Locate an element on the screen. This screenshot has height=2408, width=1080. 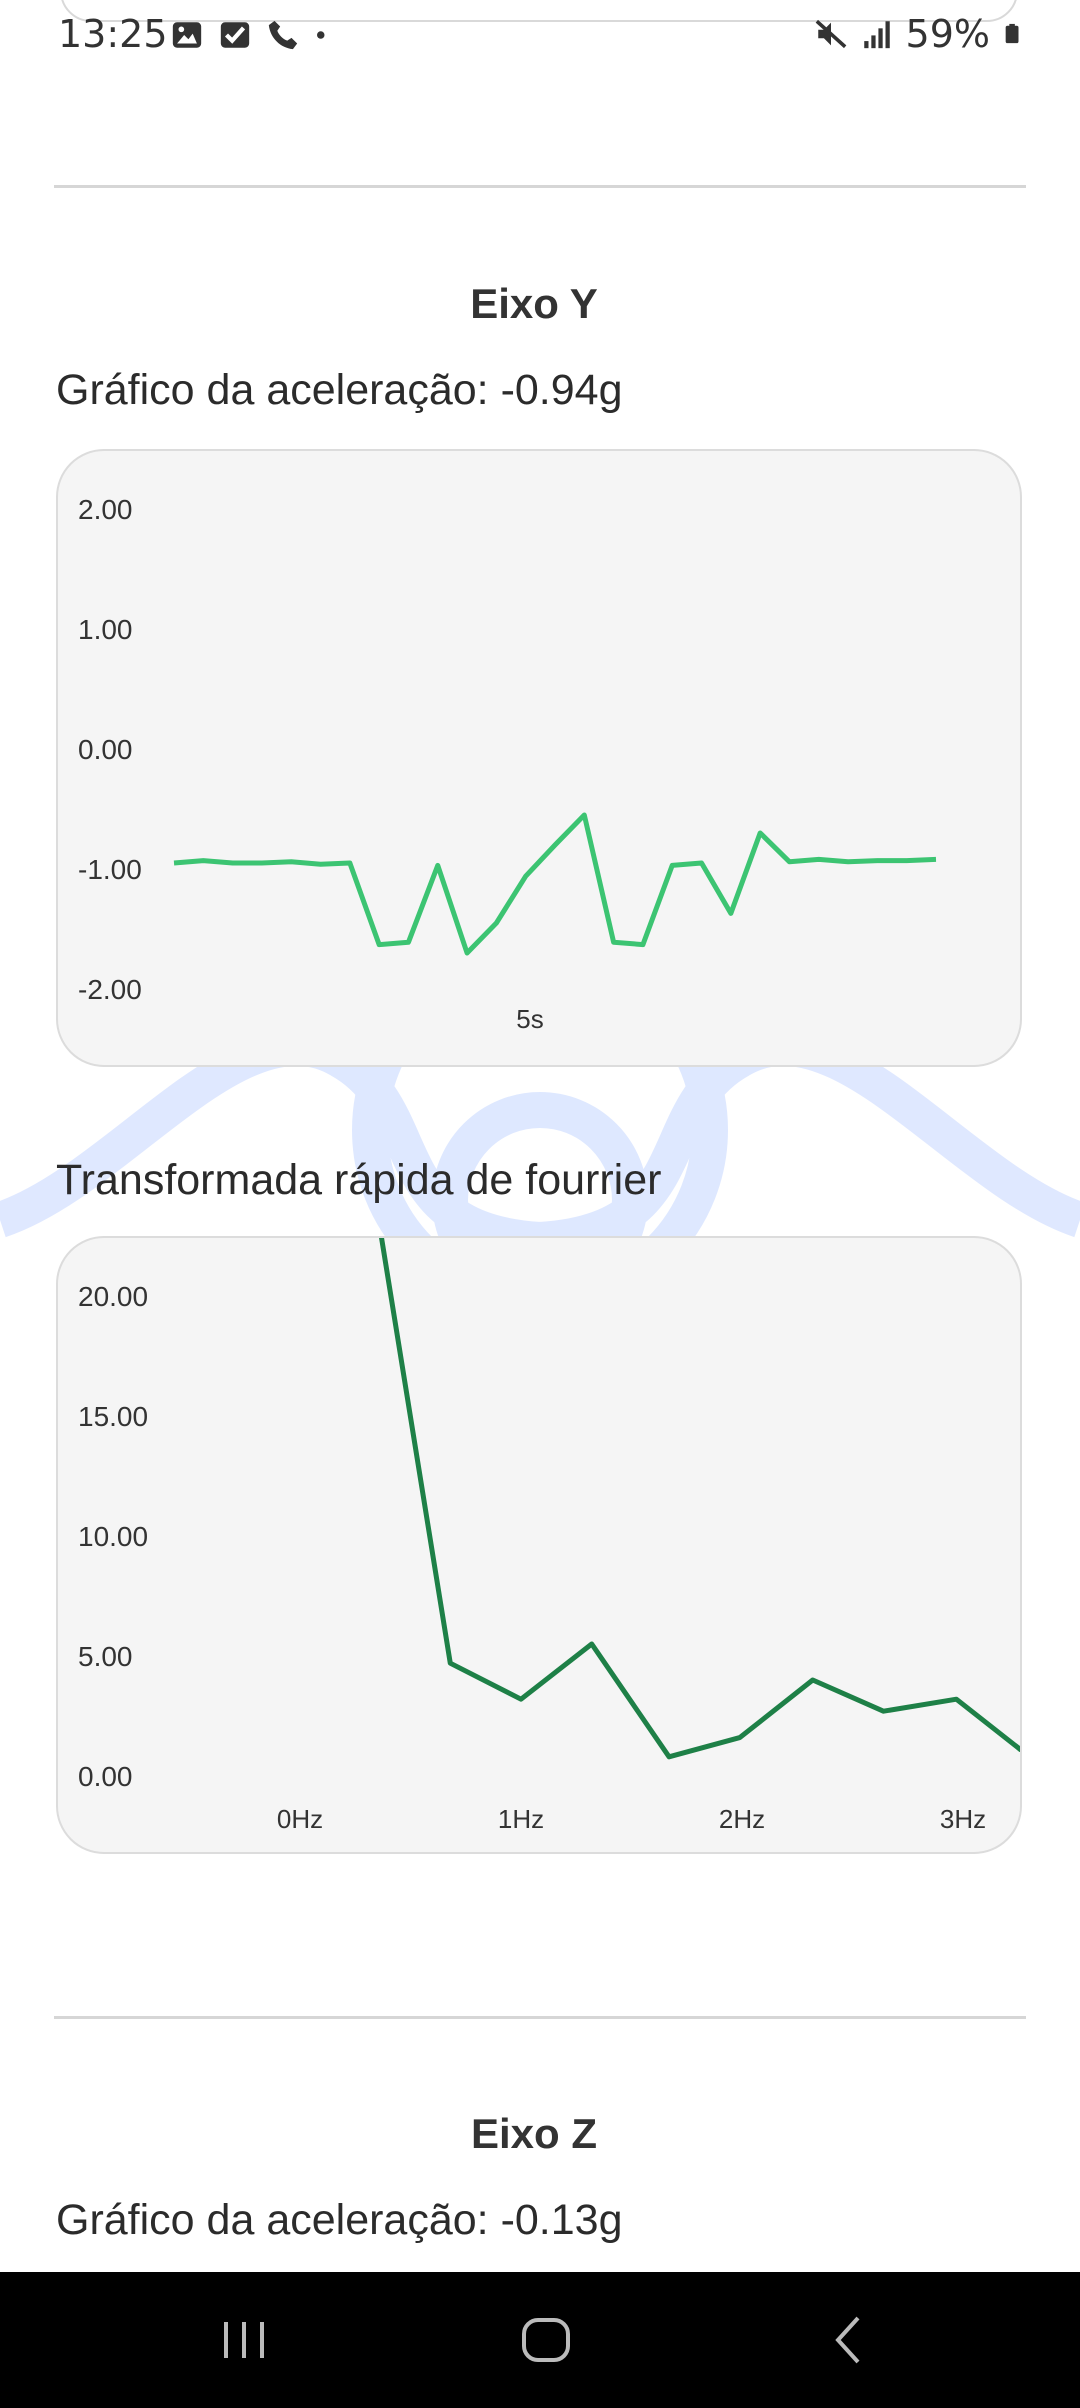
axis-z-title: Eixo Z is located at coordinates (534, 2133).